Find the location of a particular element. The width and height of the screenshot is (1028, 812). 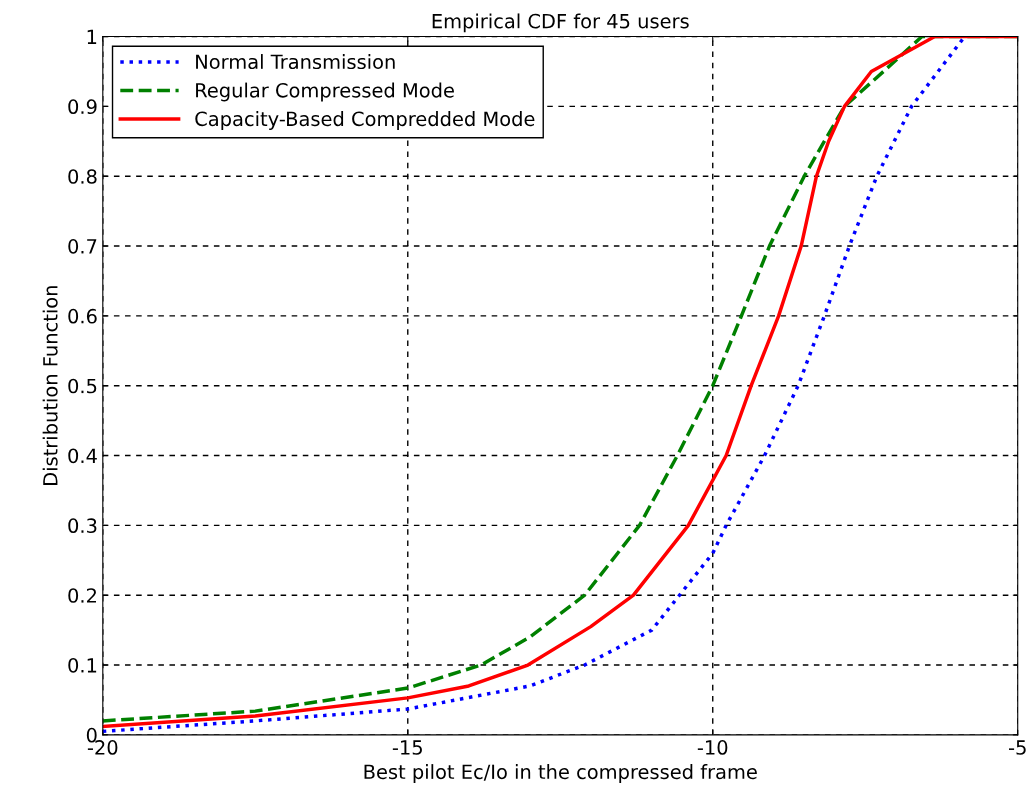

chart-title: Empirical CDF for 45 users is located at coordinates (560, 23).